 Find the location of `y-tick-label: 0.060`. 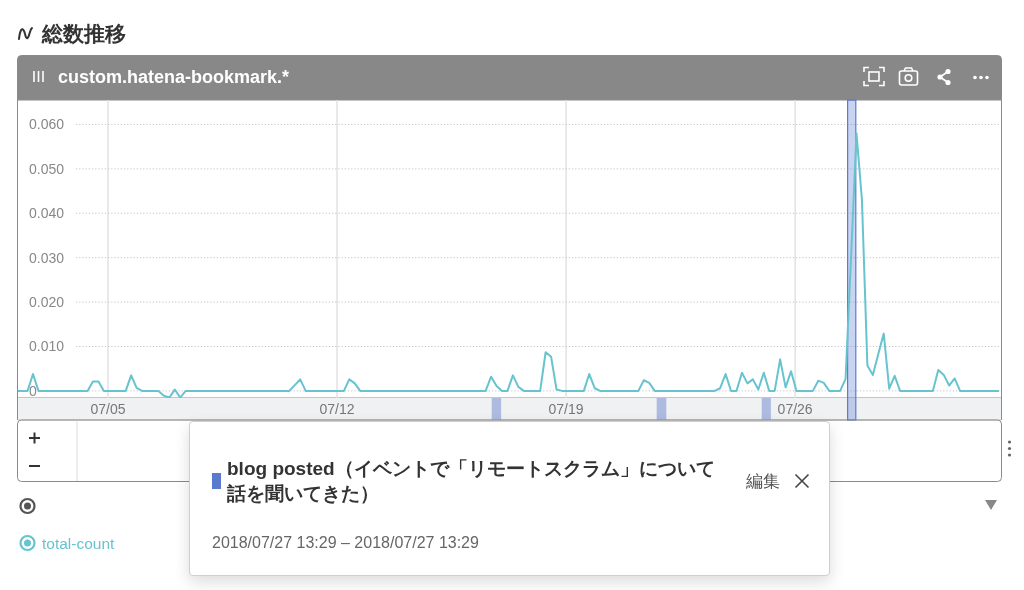

y-tick-label: 0.060 is located at coordinates (47, 124).